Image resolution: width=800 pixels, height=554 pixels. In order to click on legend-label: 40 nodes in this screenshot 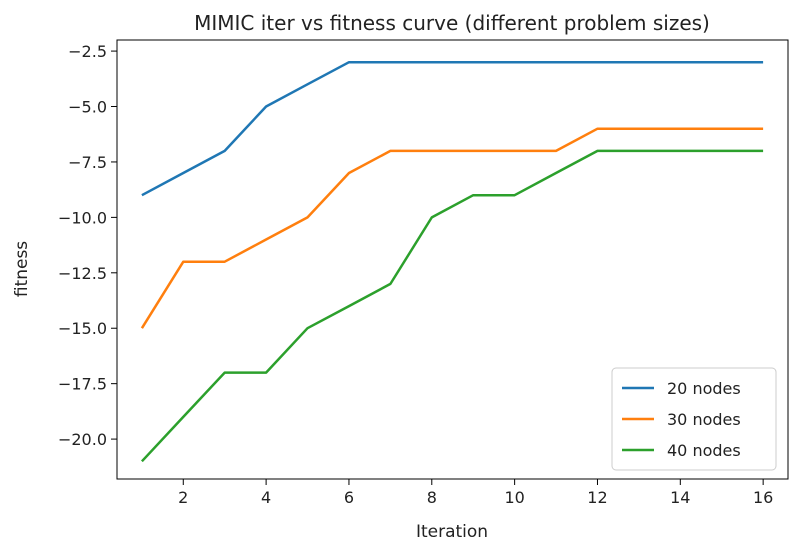, I will do `click(704, 450)`.